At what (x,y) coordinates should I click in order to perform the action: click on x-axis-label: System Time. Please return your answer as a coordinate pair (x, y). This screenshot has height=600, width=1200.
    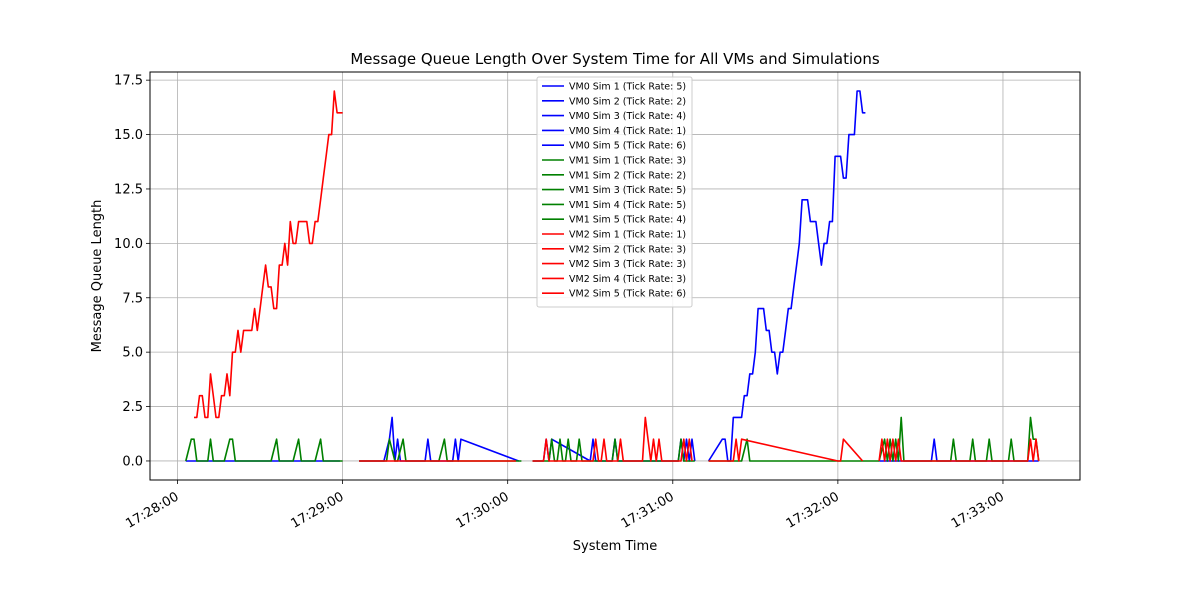
    Looking at the image, I should click on (615, 546).